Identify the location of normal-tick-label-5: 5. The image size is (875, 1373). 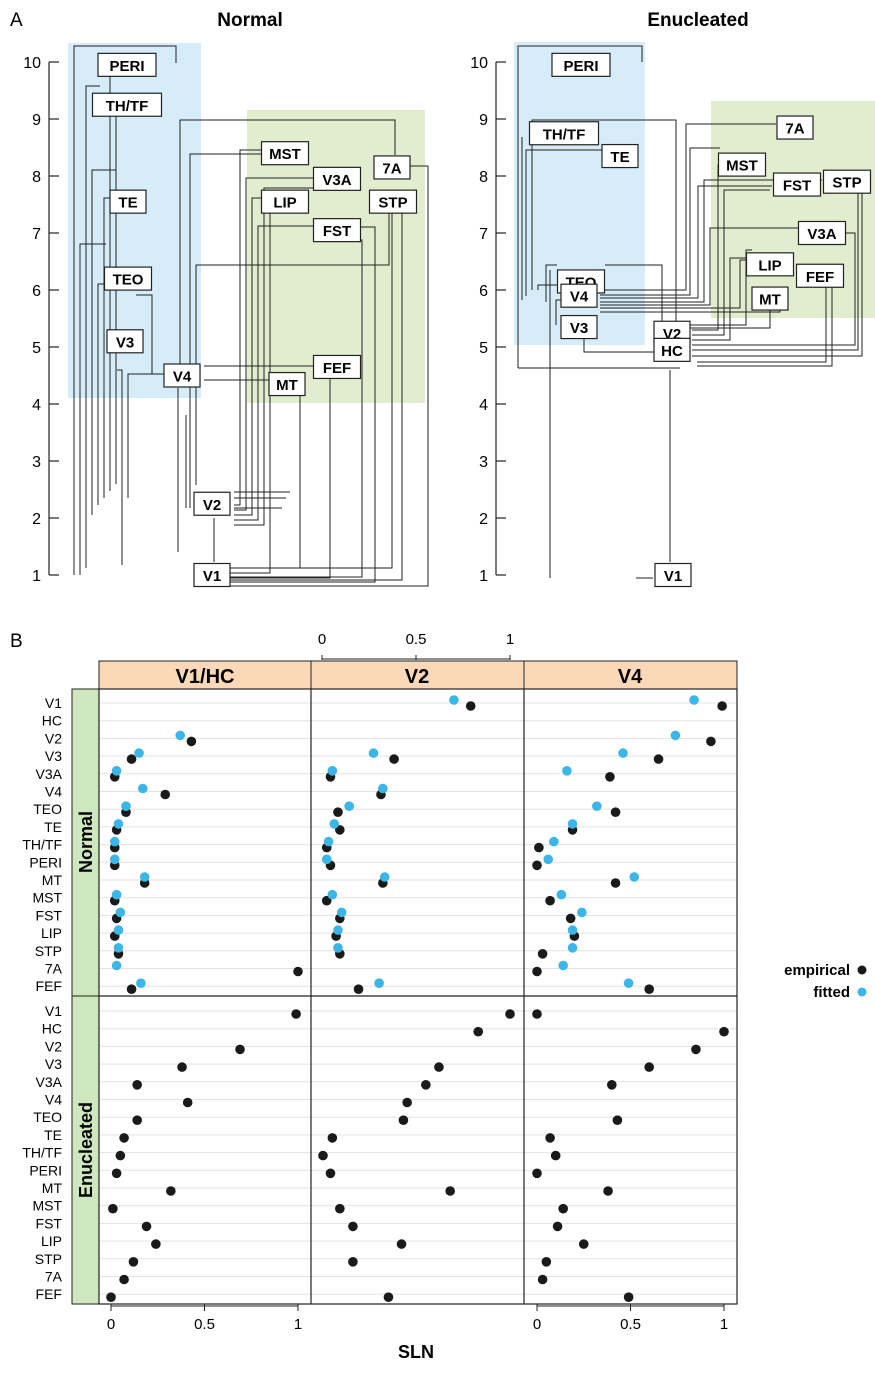
(36, 348).